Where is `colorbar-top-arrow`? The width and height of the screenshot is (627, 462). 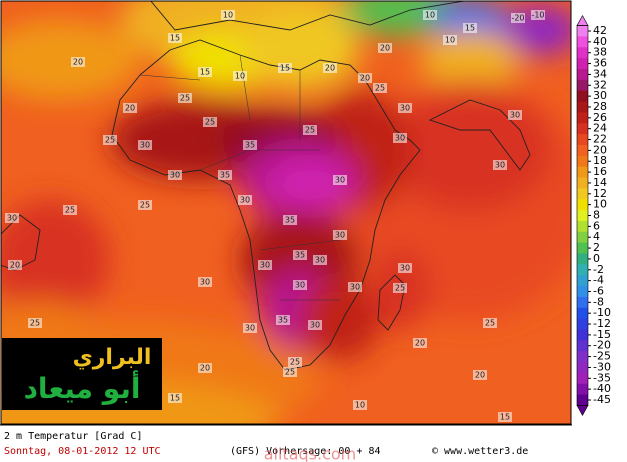 colorbar-top-arrow is located at coordinates (582, 20).